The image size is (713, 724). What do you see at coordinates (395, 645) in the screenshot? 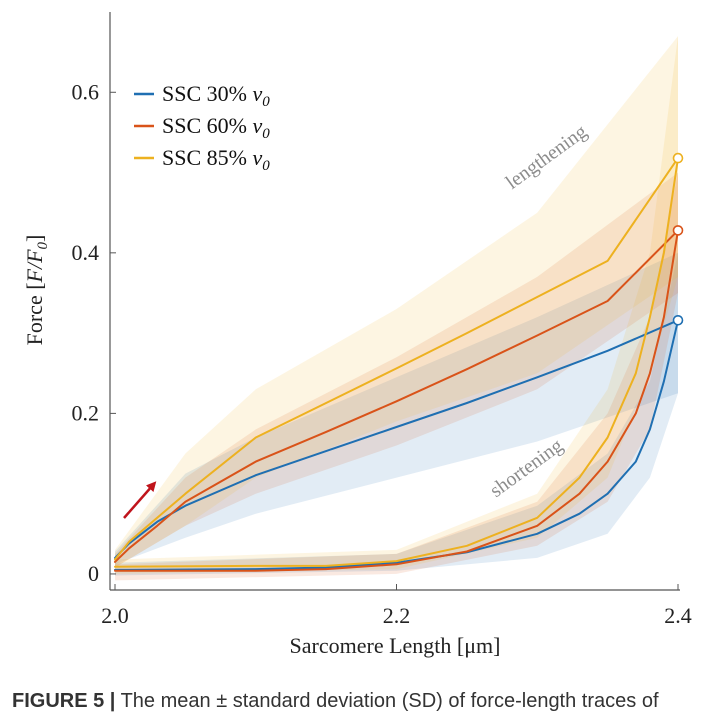
I see `x-axis-title: Sarcomere Length [μm]` at bounding box center [395, 645].